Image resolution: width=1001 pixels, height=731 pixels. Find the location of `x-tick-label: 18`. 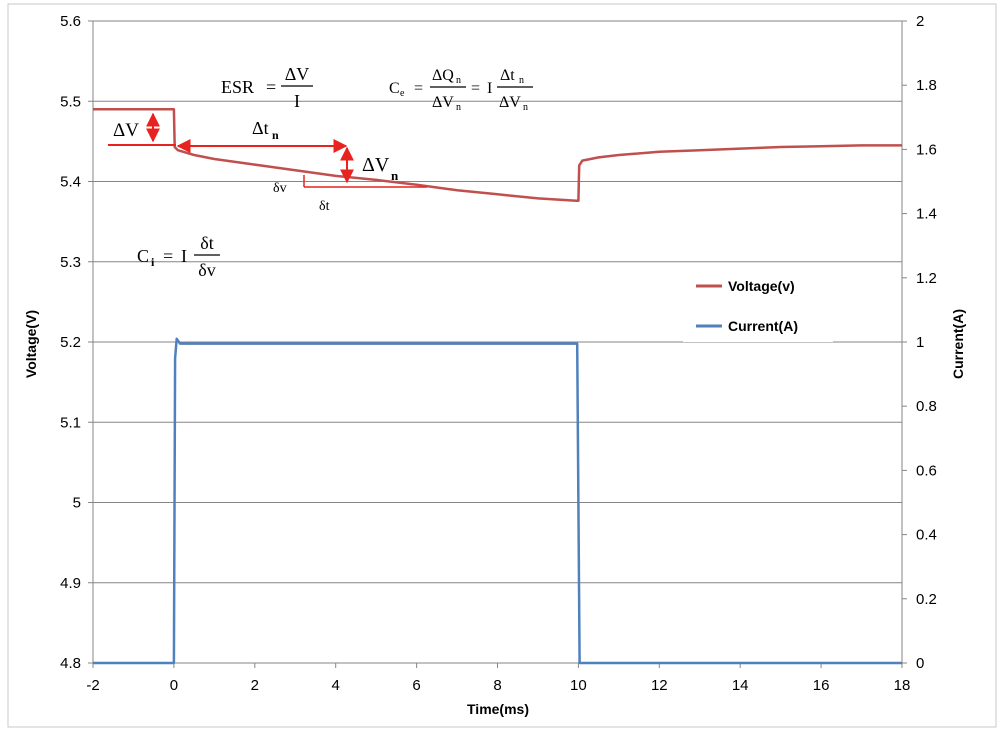

x-tick-label: 18 is located at coordinates (902, 685).